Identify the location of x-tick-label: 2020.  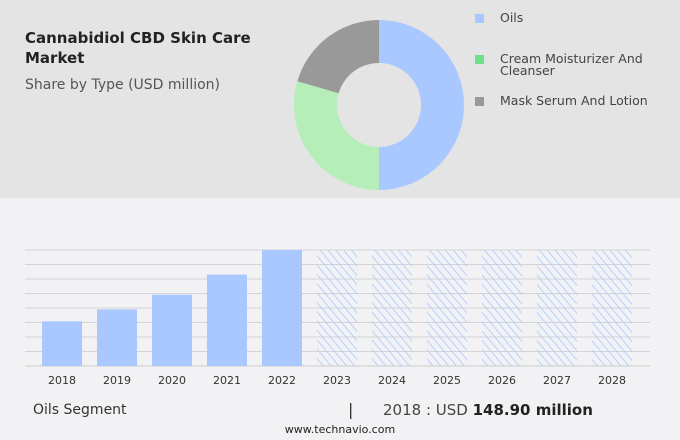
(172, 380).